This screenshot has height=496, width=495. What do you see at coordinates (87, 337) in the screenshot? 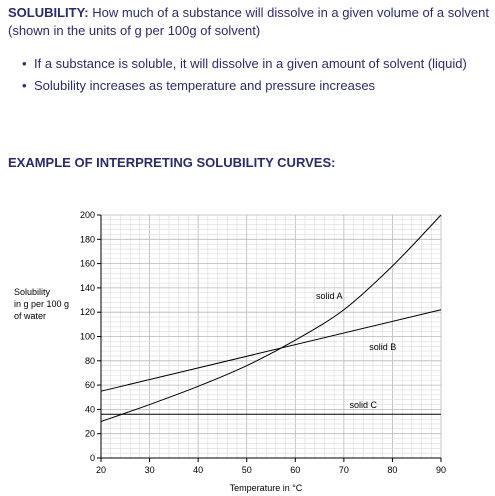
I see `y-tick-label: 100` at bounding box center [87, 337].